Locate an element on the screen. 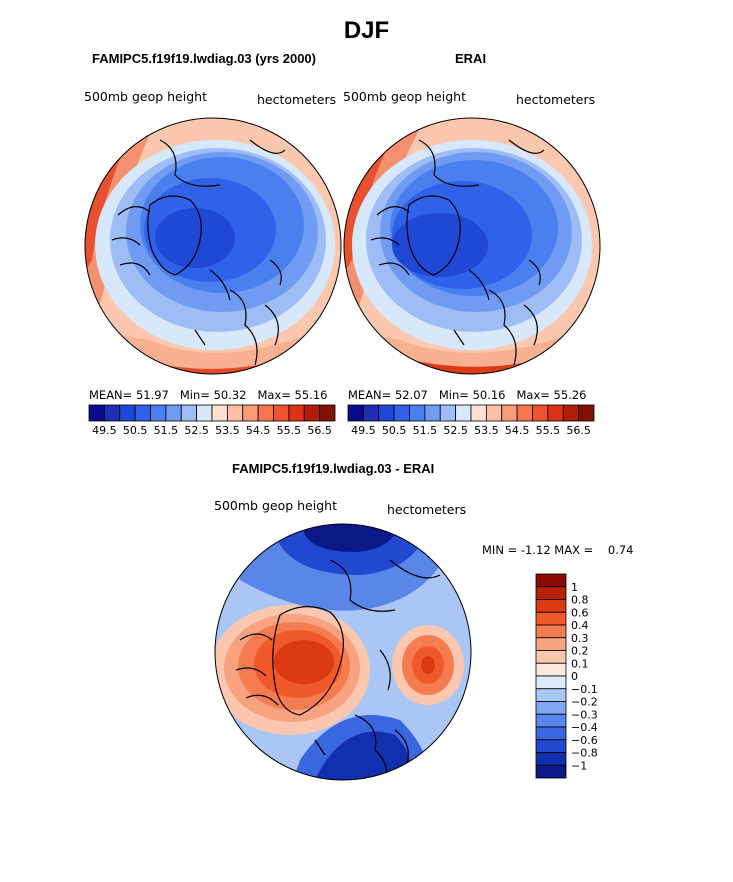 This screenshot has width=733, height=882. map-erai-coastlines is located at coordinates (457, 252).